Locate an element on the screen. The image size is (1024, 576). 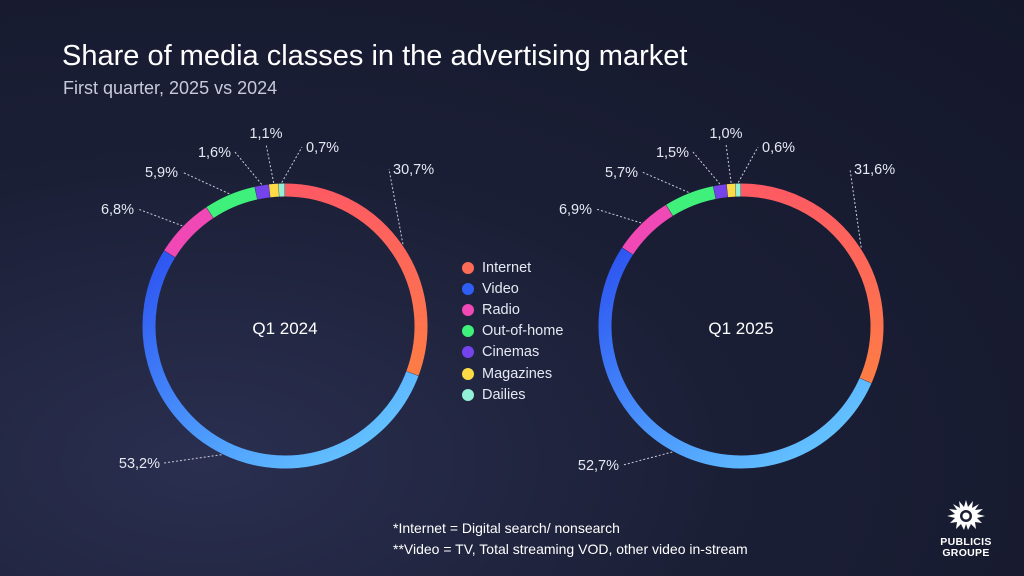
legend-label: Dailies is located at coordinates (504, 394).